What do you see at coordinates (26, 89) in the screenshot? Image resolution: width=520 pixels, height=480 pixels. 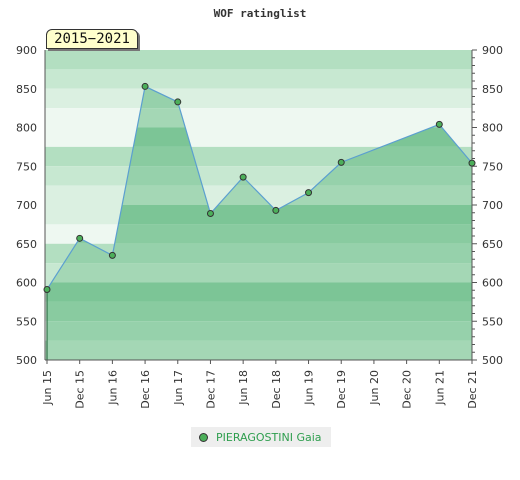 I see `y-tick-label-left: 850` at bounding box center [26, 89].